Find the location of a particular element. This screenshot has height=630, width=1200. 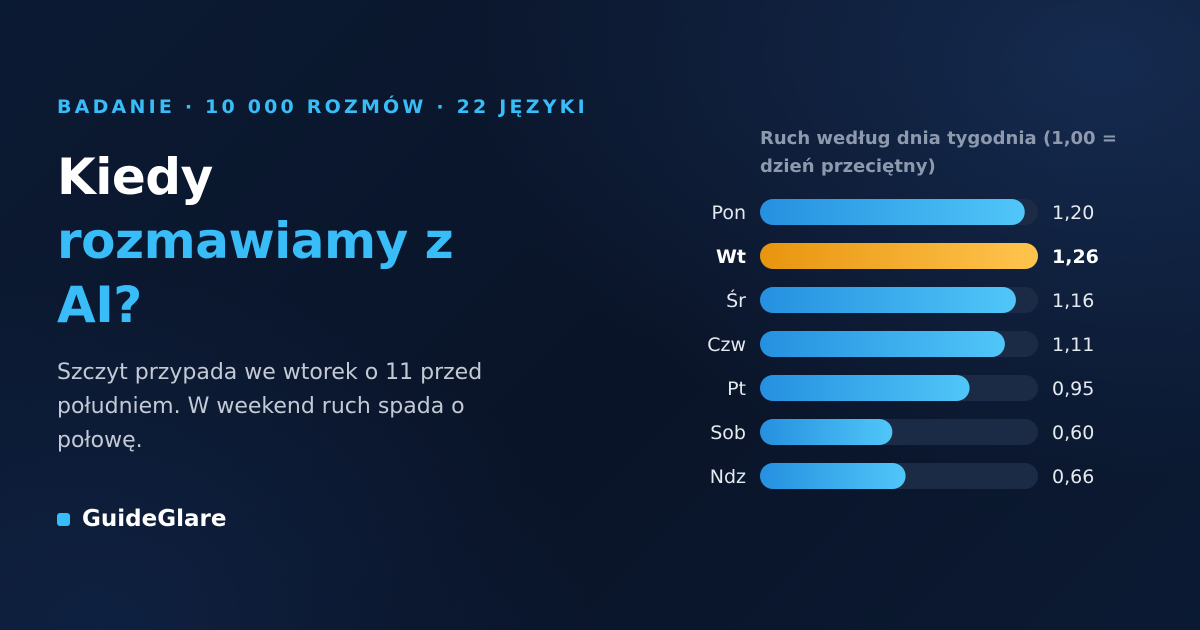

category-label: Sob is located at coordinates (728, 433).